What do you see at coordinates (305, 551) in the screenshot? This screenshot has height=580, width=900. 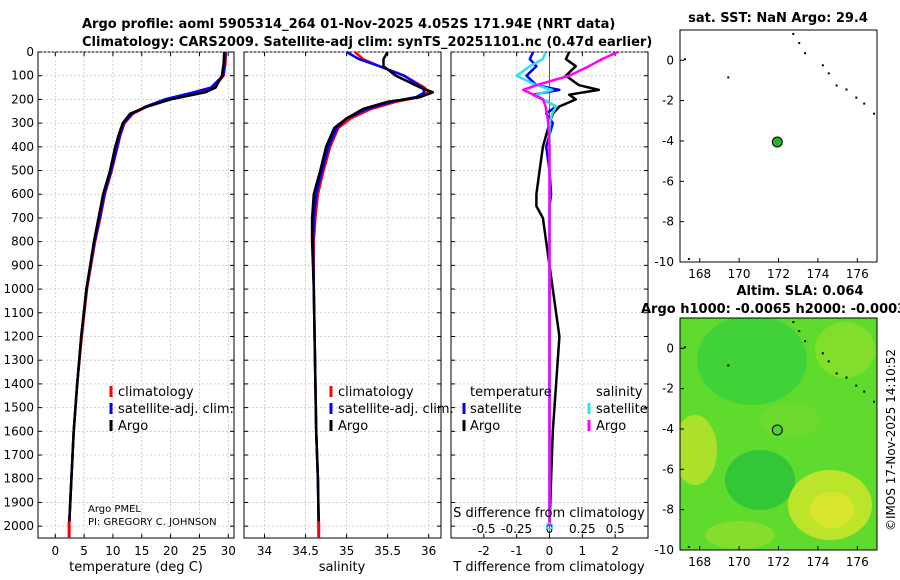 I see `x-tick-label: 34.5` at bounding box center [305, 551].